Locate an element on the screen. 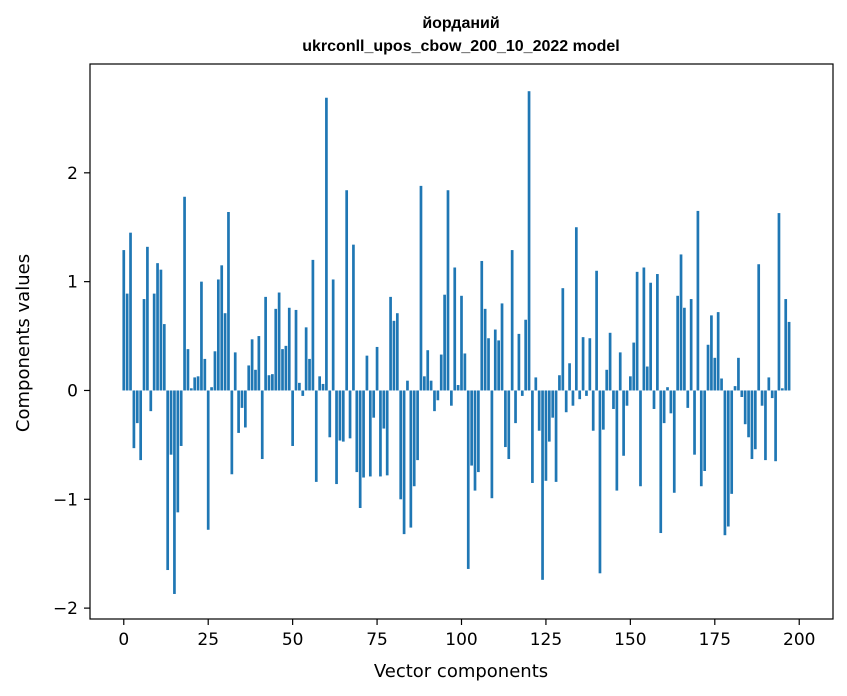 This screenshot has width=847, height=696. x-axis-label: Vector components is located at coordinates (461, 671).